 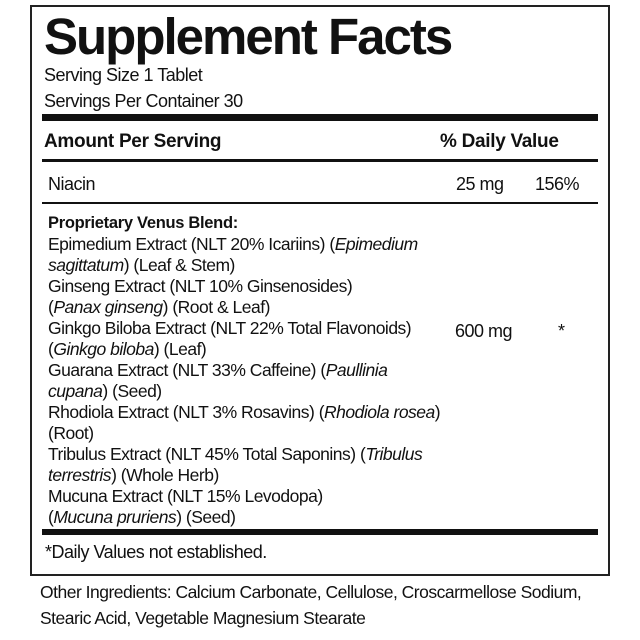 I want to click on ingredient-text: ), so click(x=437, y=412).